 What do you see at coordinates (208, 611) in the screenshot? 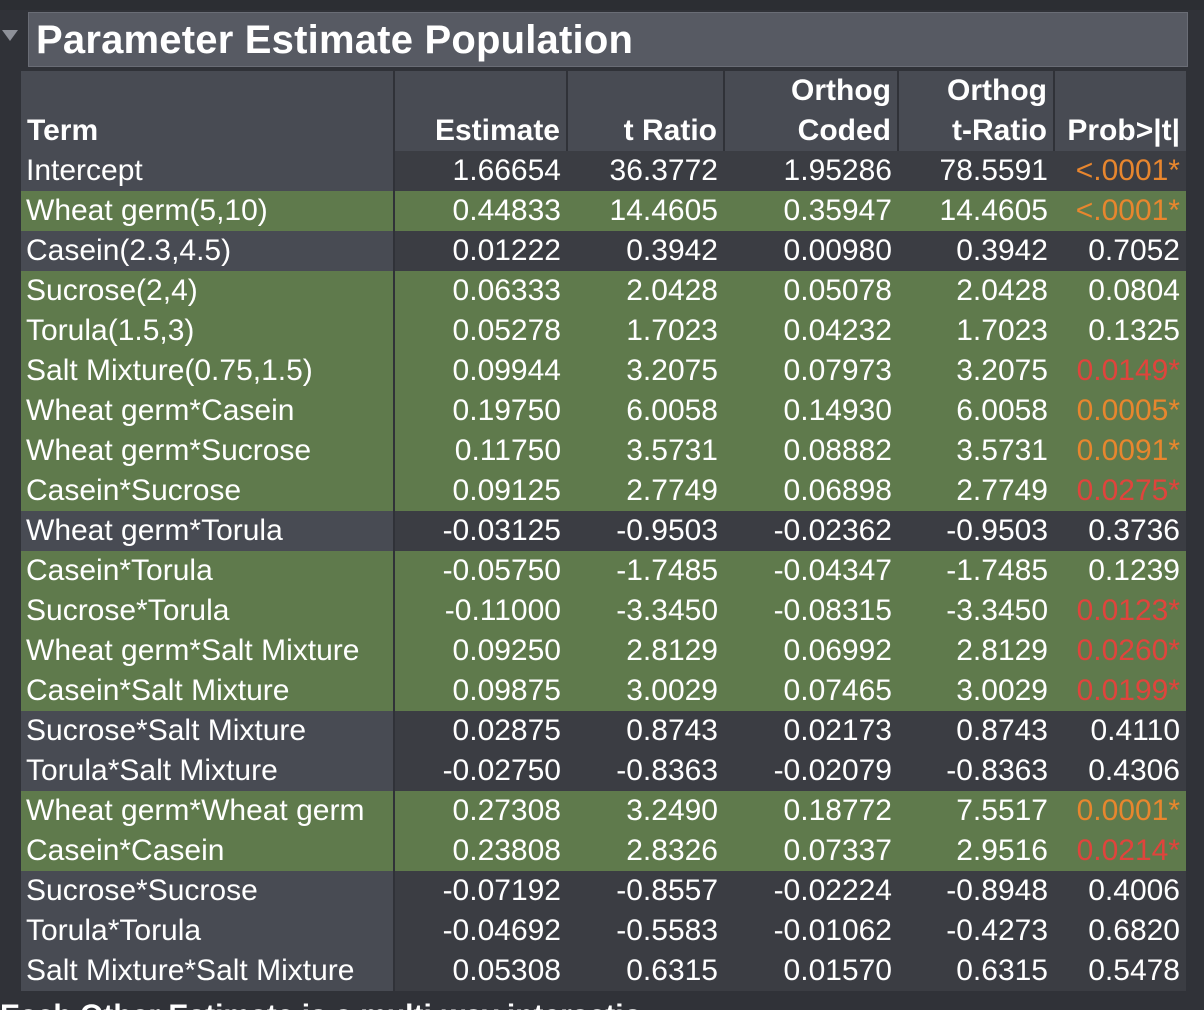
I see `term-cell: Sucrose*Torula` at bounding box center [208, 611].